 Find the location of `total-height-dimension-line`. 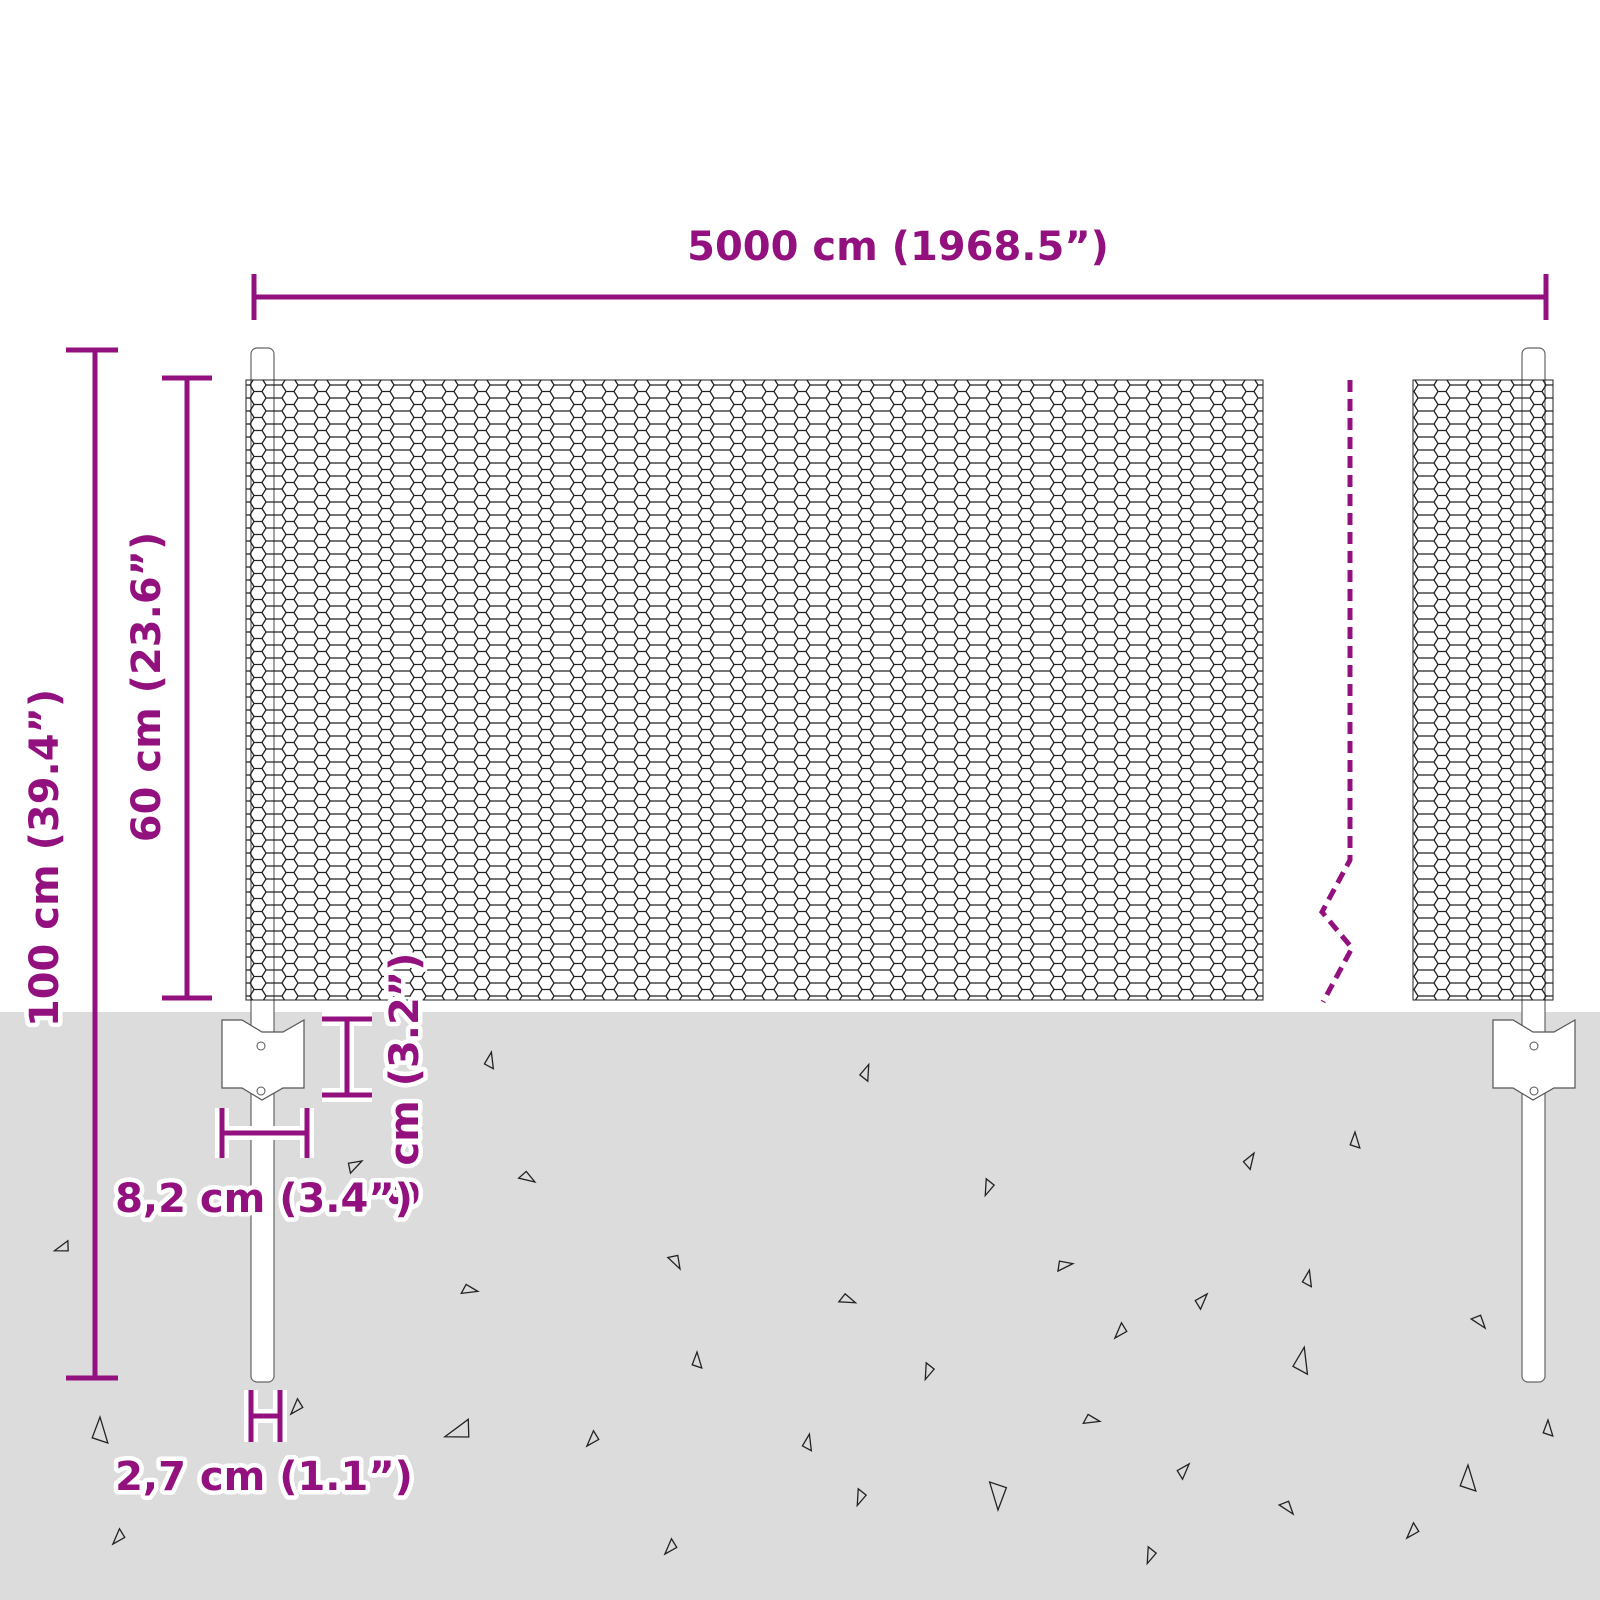

total-height-dimension-line is located at coordinates (92, 864).